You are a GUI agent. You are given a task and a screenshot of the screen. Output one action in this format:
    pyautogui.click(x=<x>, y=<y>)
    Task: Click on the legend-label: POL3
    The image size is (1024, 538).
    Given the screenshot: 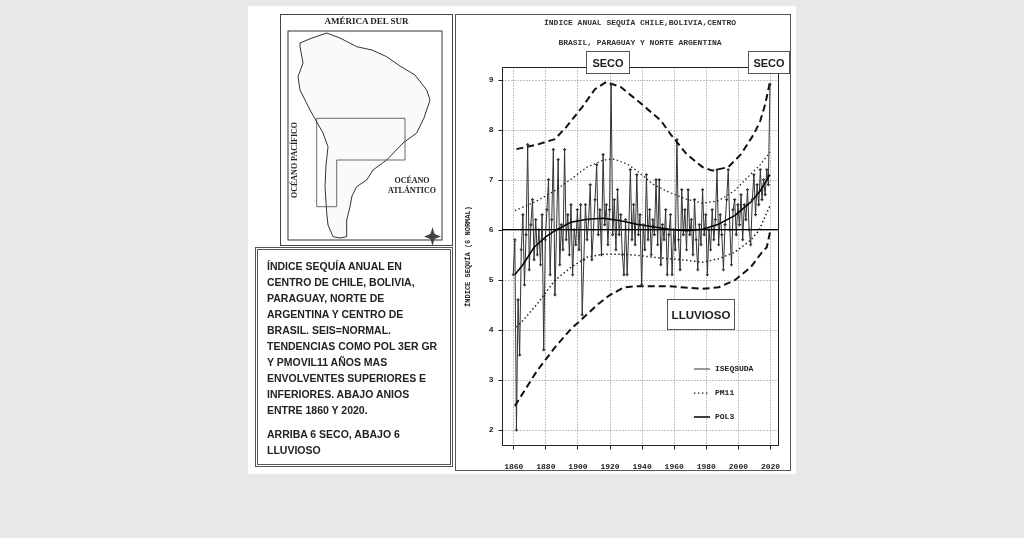 What is the action you would take?
    pyautogui.click(x=725, y=416)
    